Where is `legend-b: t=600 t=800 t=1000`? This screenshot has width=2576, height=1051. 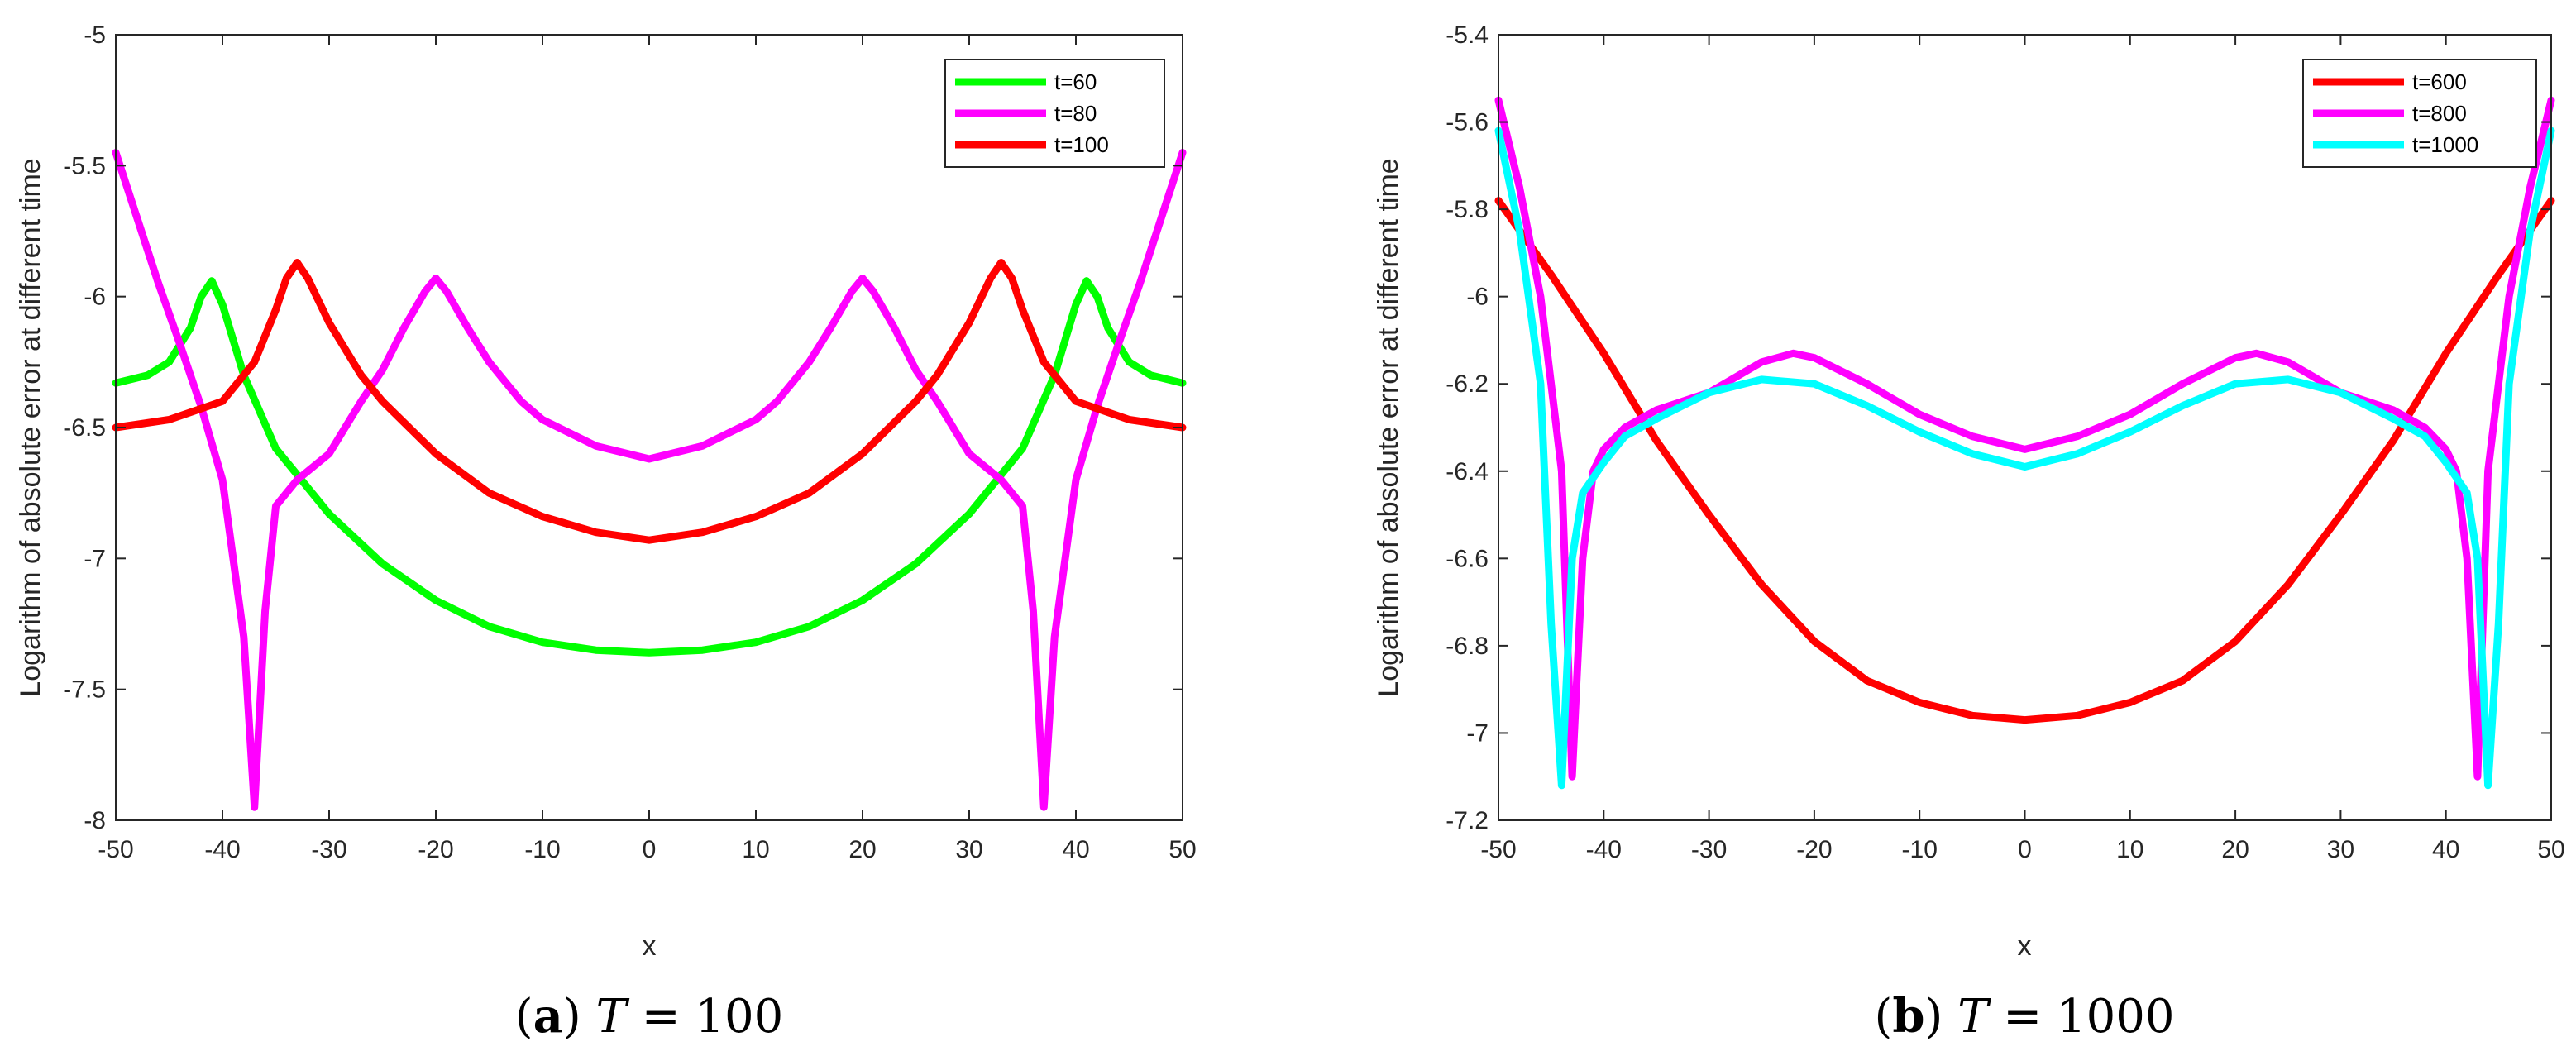 legend-b: t=600 t=800 t=1000 is located at coordinates (2420, 113).